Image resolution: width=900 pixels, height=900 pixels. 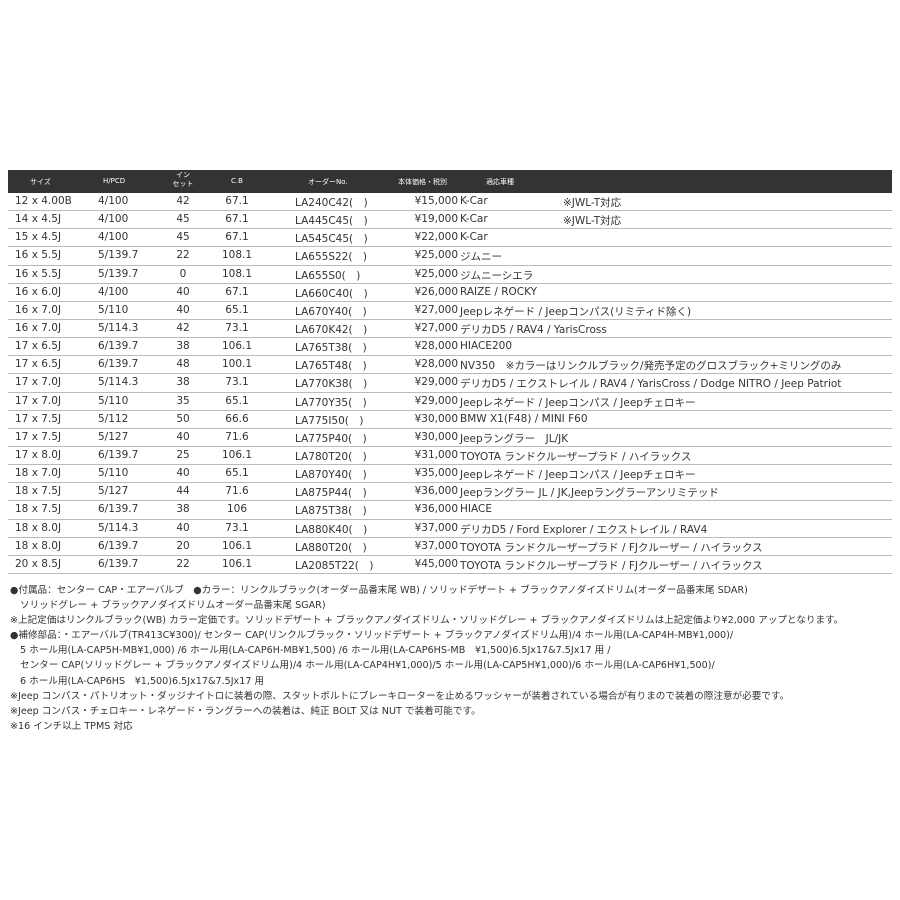 I want to click on cell-vehicle: TOYOTA ランドクルーザープラド / FJクルーザー / ハイラックス, so click(x=611, y=547).